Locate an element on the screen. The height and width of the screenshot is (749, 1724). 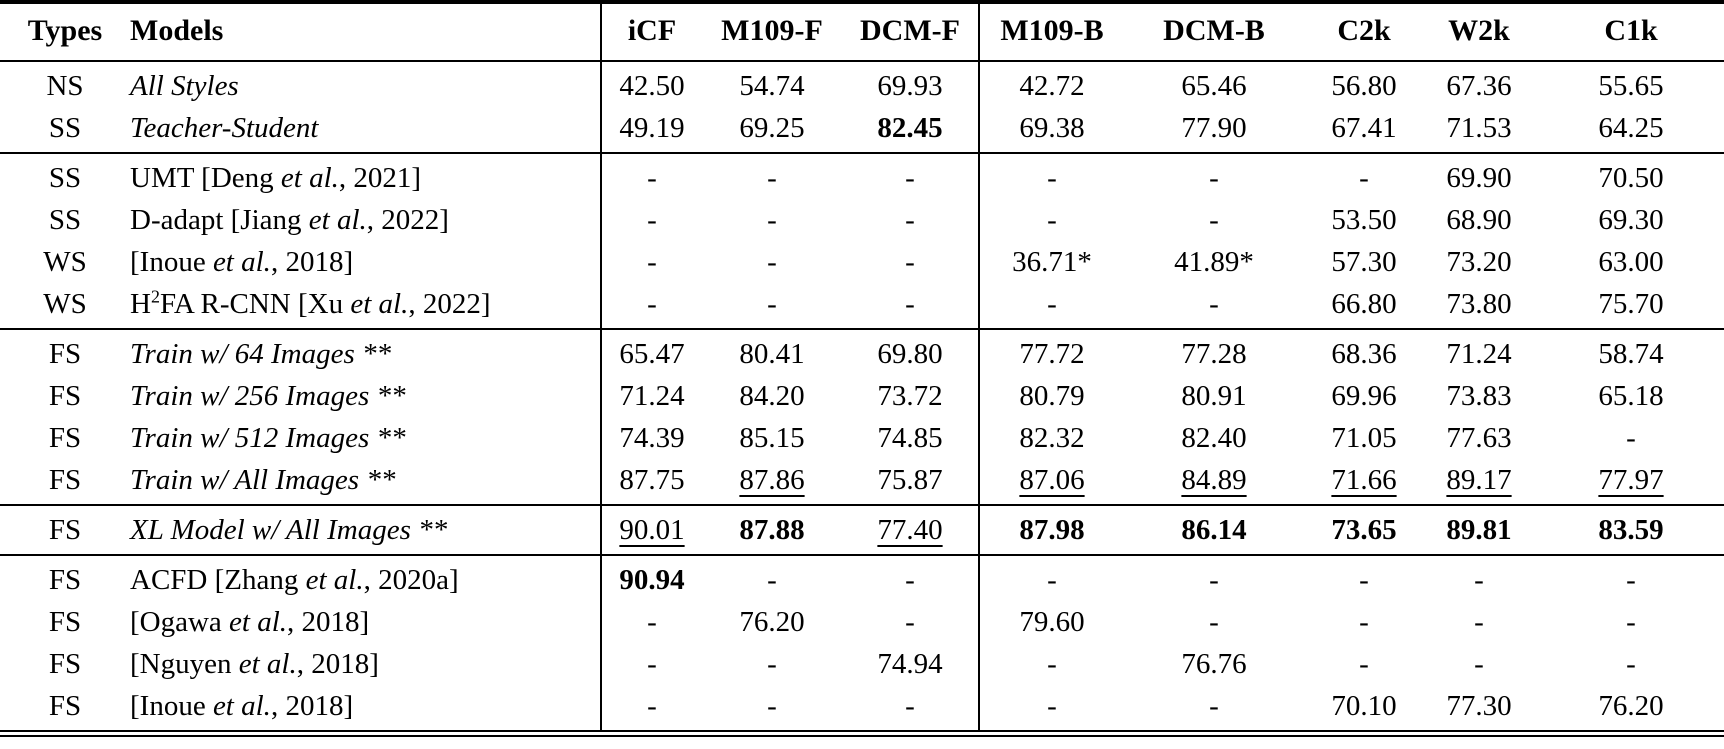
value-cell-m109f: 87.88 is located at coordinates (772, 529).